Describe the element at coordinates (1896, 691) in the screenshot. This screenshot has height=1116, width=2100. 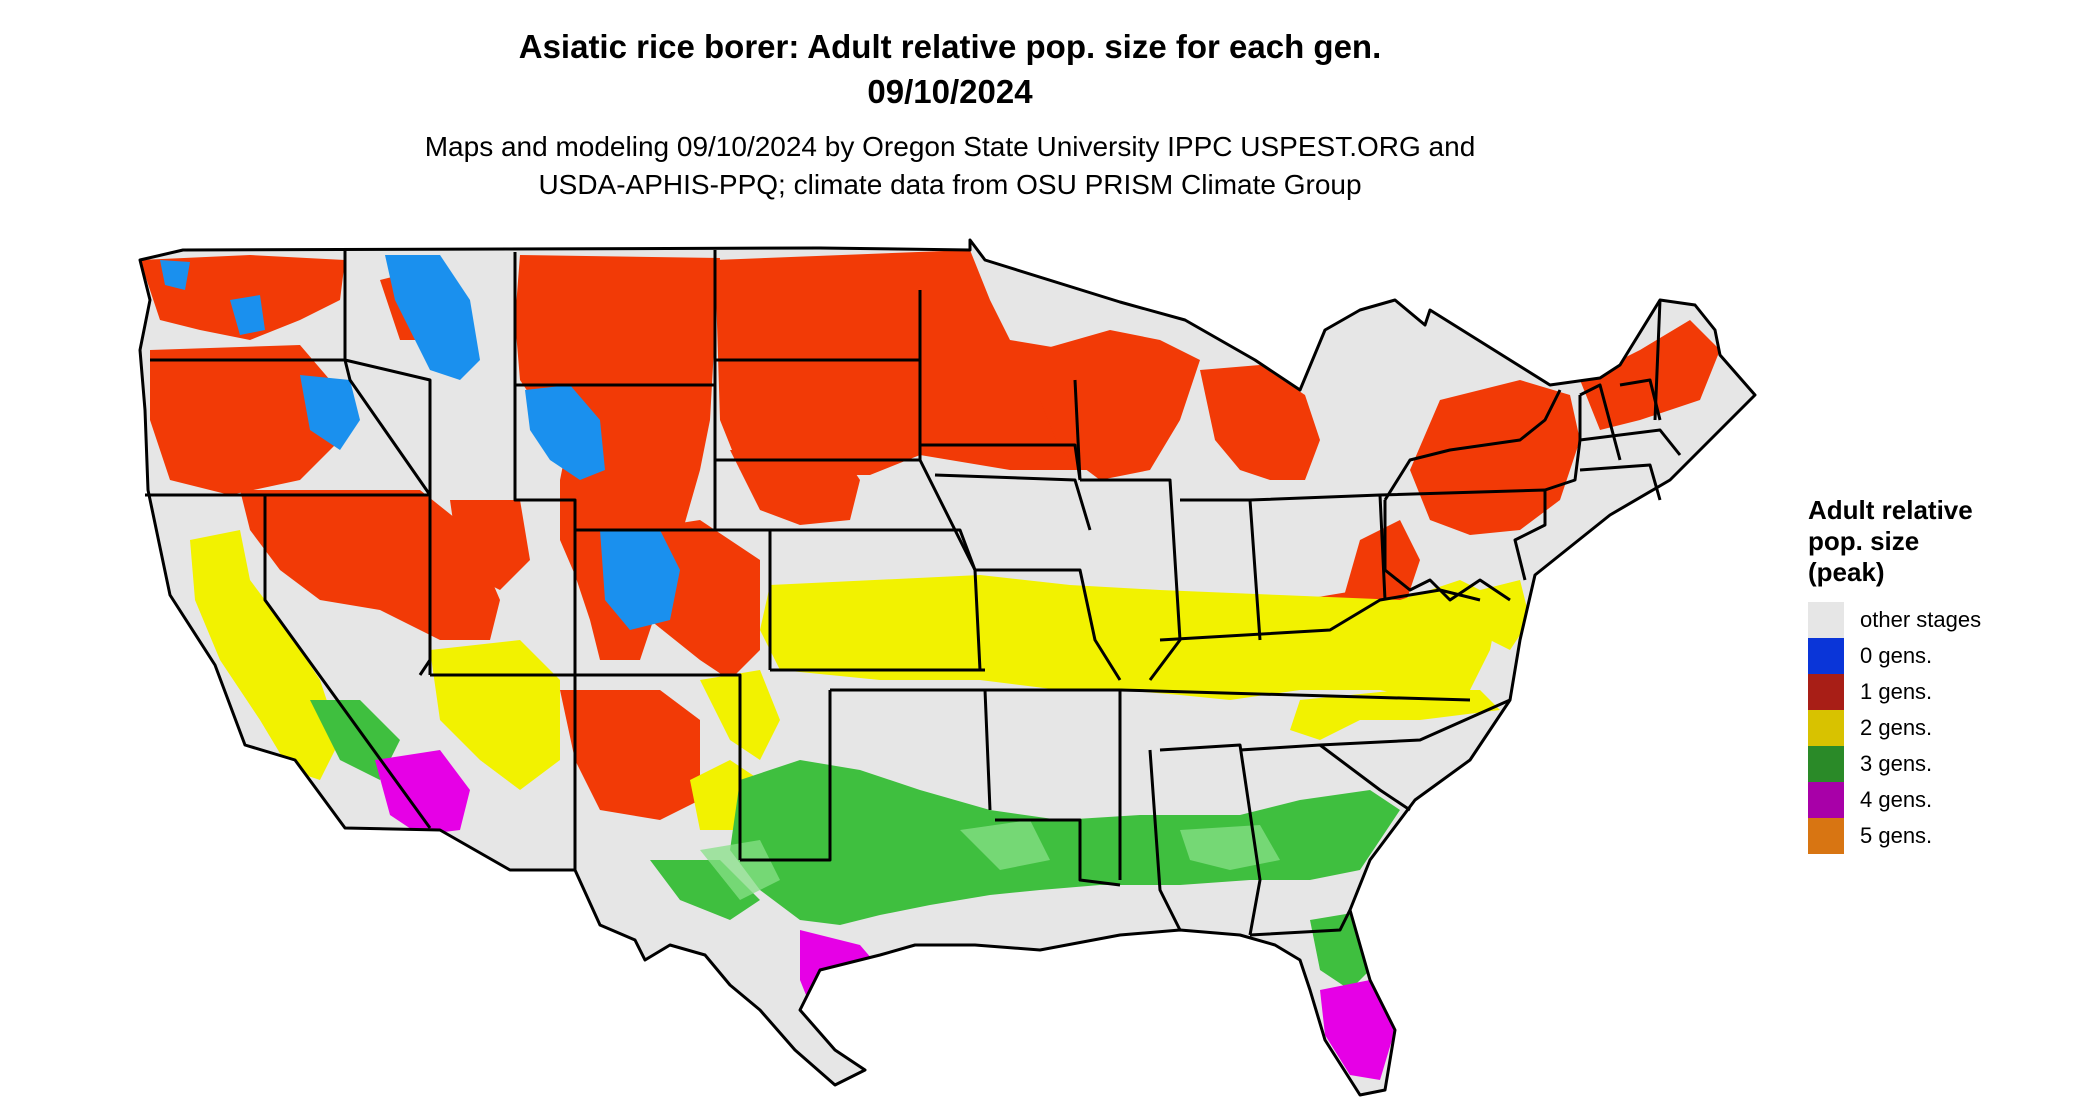
I see `legend-label: 1 gens.` at that location.